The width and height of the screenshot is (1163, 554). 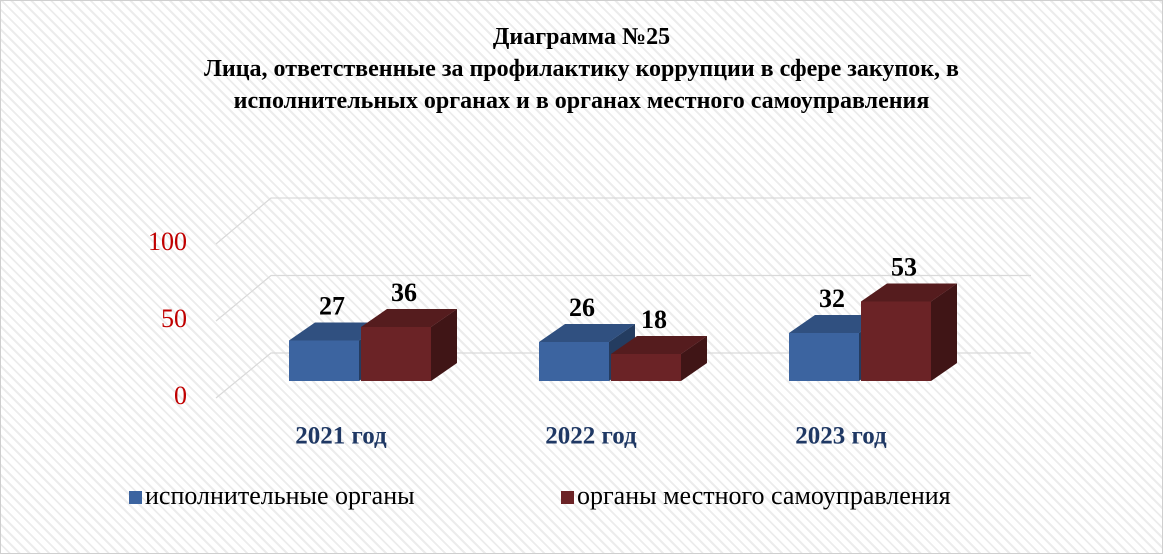 I want to click on x-tick-label: 2023 год, so click(x=841, y=436).